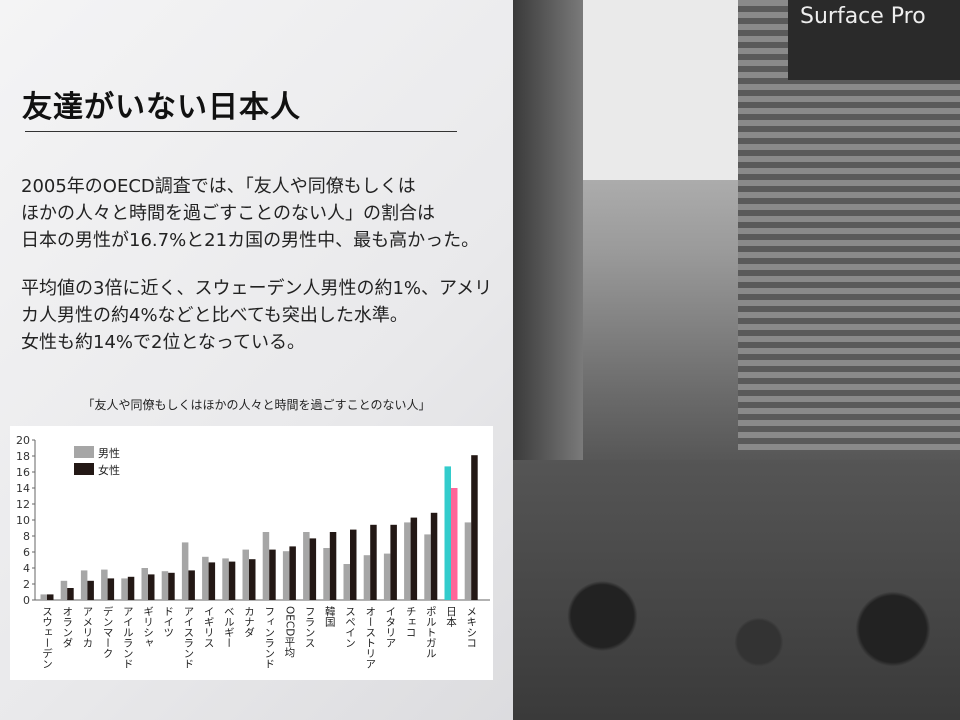 The width and height of the screenshot is (960, 720). Describe the element at coordinates (47, 637) in the screenshot. I see `x-tick-label: スウェーデン` at that location.